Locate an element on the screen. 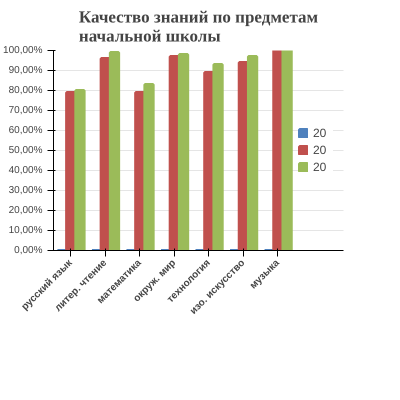 The image size is (400, 400). y-tick-label: 30,00% is located at coordinates (25, 190).